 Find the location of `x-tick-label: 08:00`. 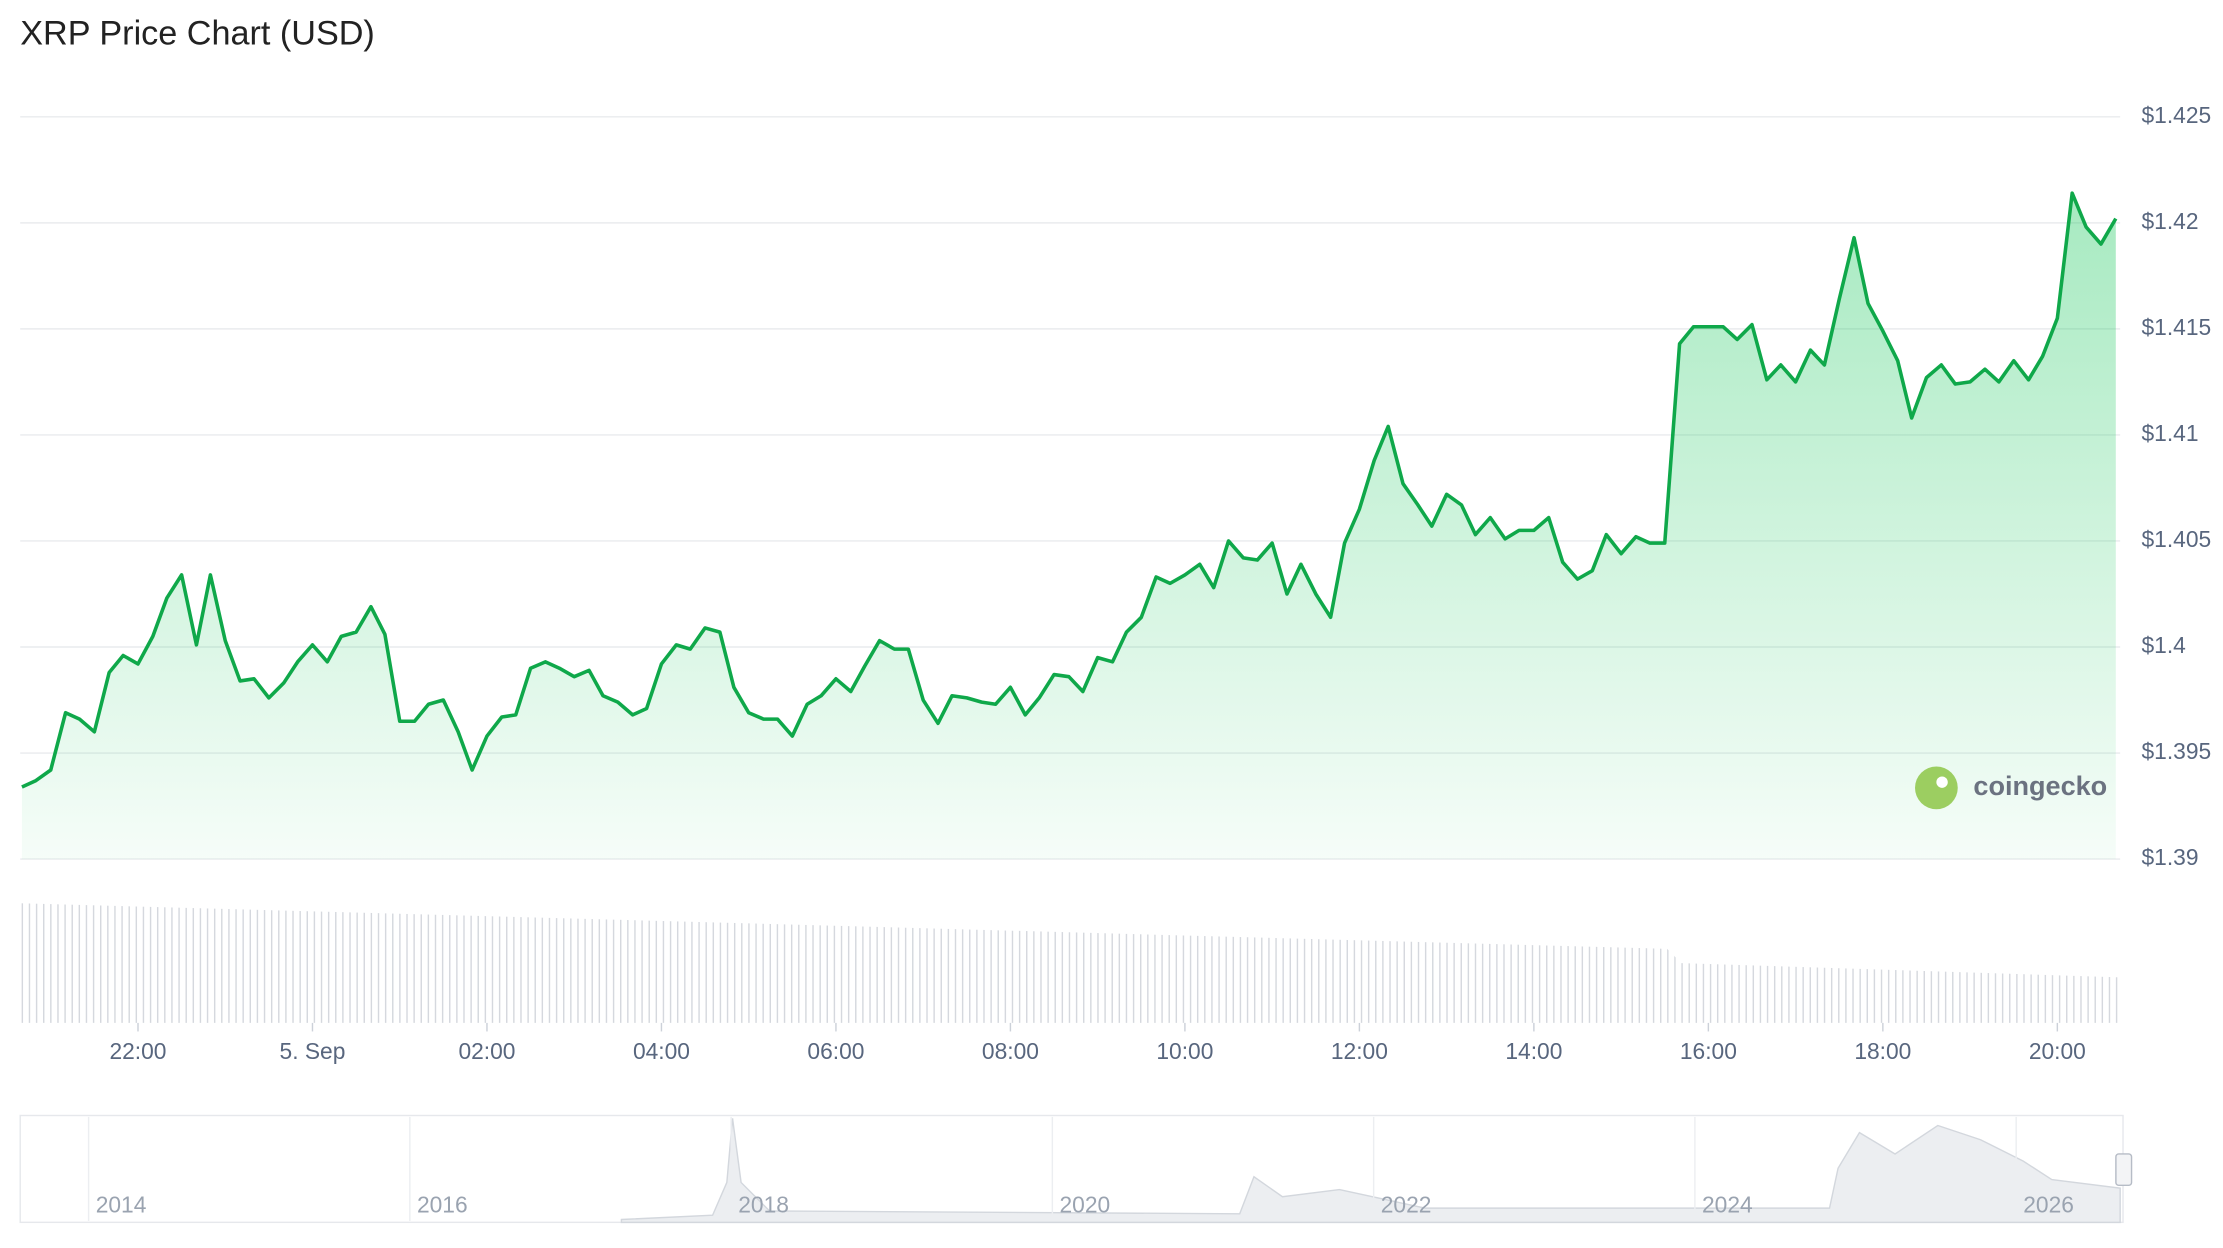

x-tick-label: 08:00 is located at coordinates (1010, 1051).